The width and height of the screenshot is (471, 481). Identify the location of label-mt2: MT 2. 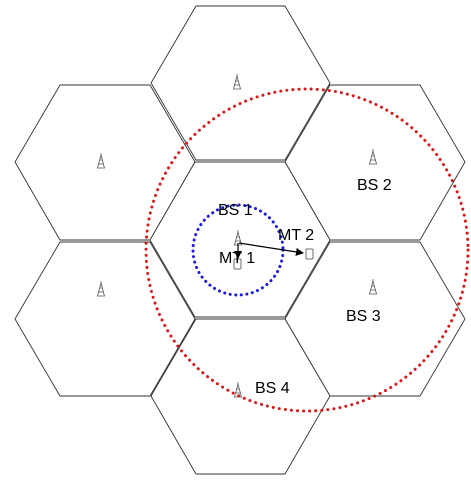
(296, 235).